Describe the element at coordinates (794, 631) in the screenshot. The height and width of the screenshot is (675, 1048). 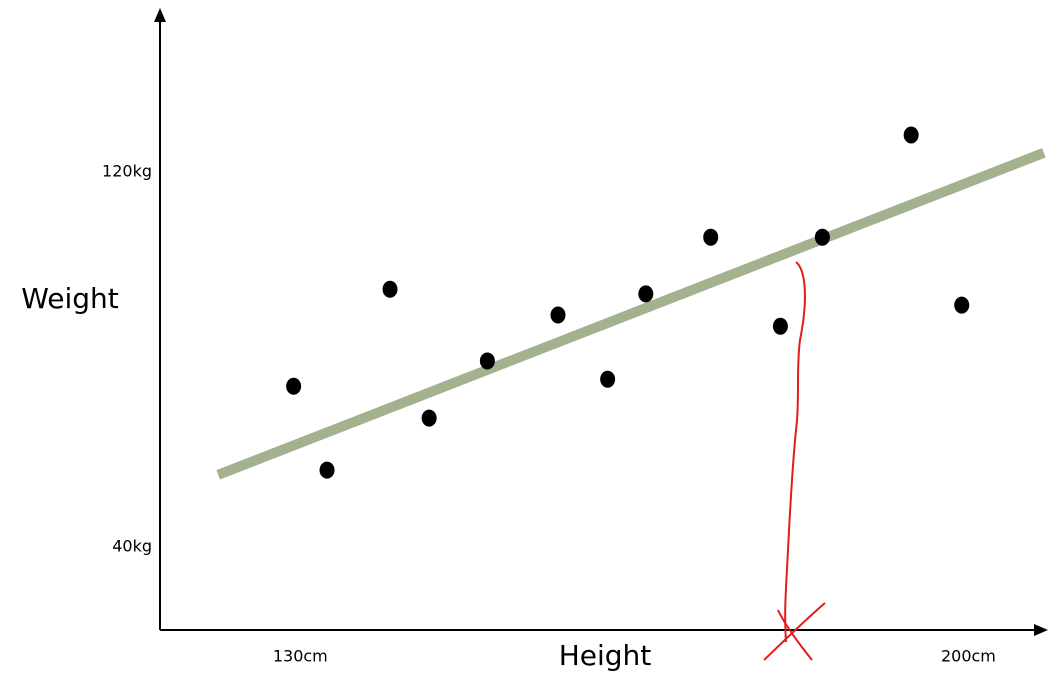
I see `annotation-cross` at that location.